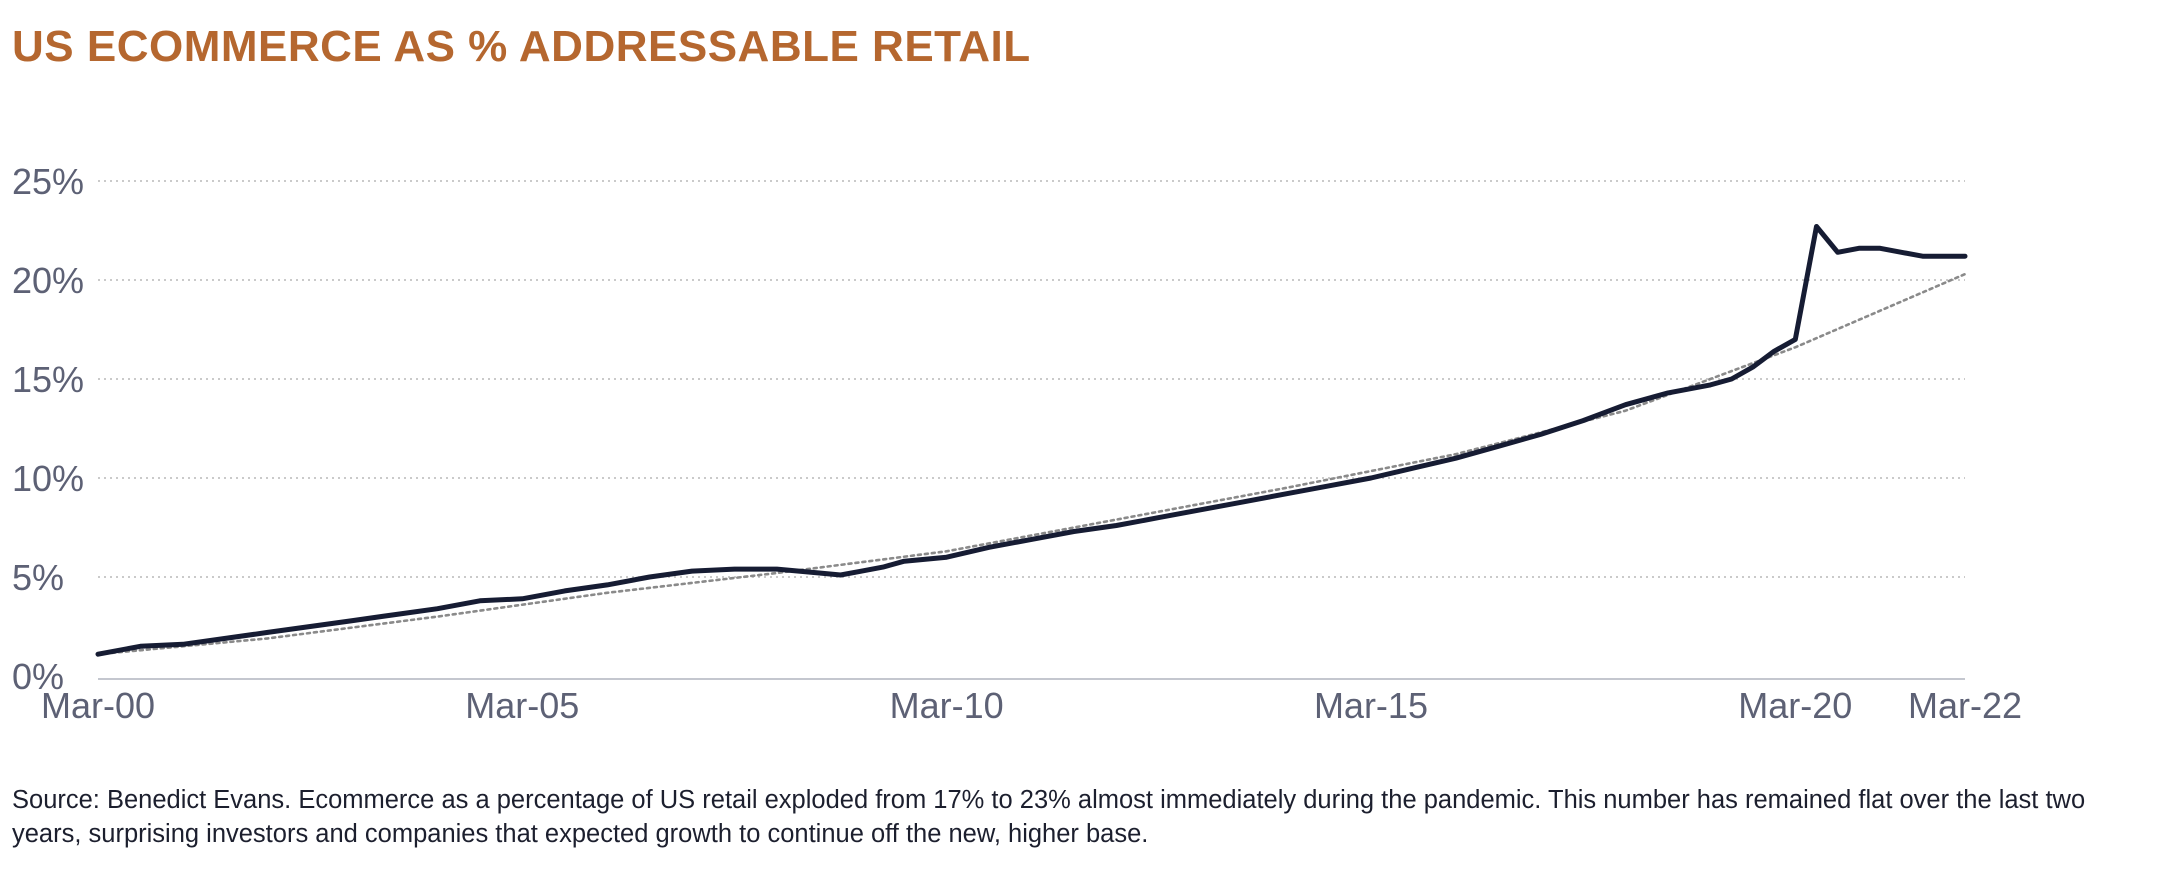 The width and height of the screenshot is (2157, 877). What do you see at coordinates (38, 676) in the screenshot?
I see `y-tick-label: 0%` at bounding box center [38, 676].